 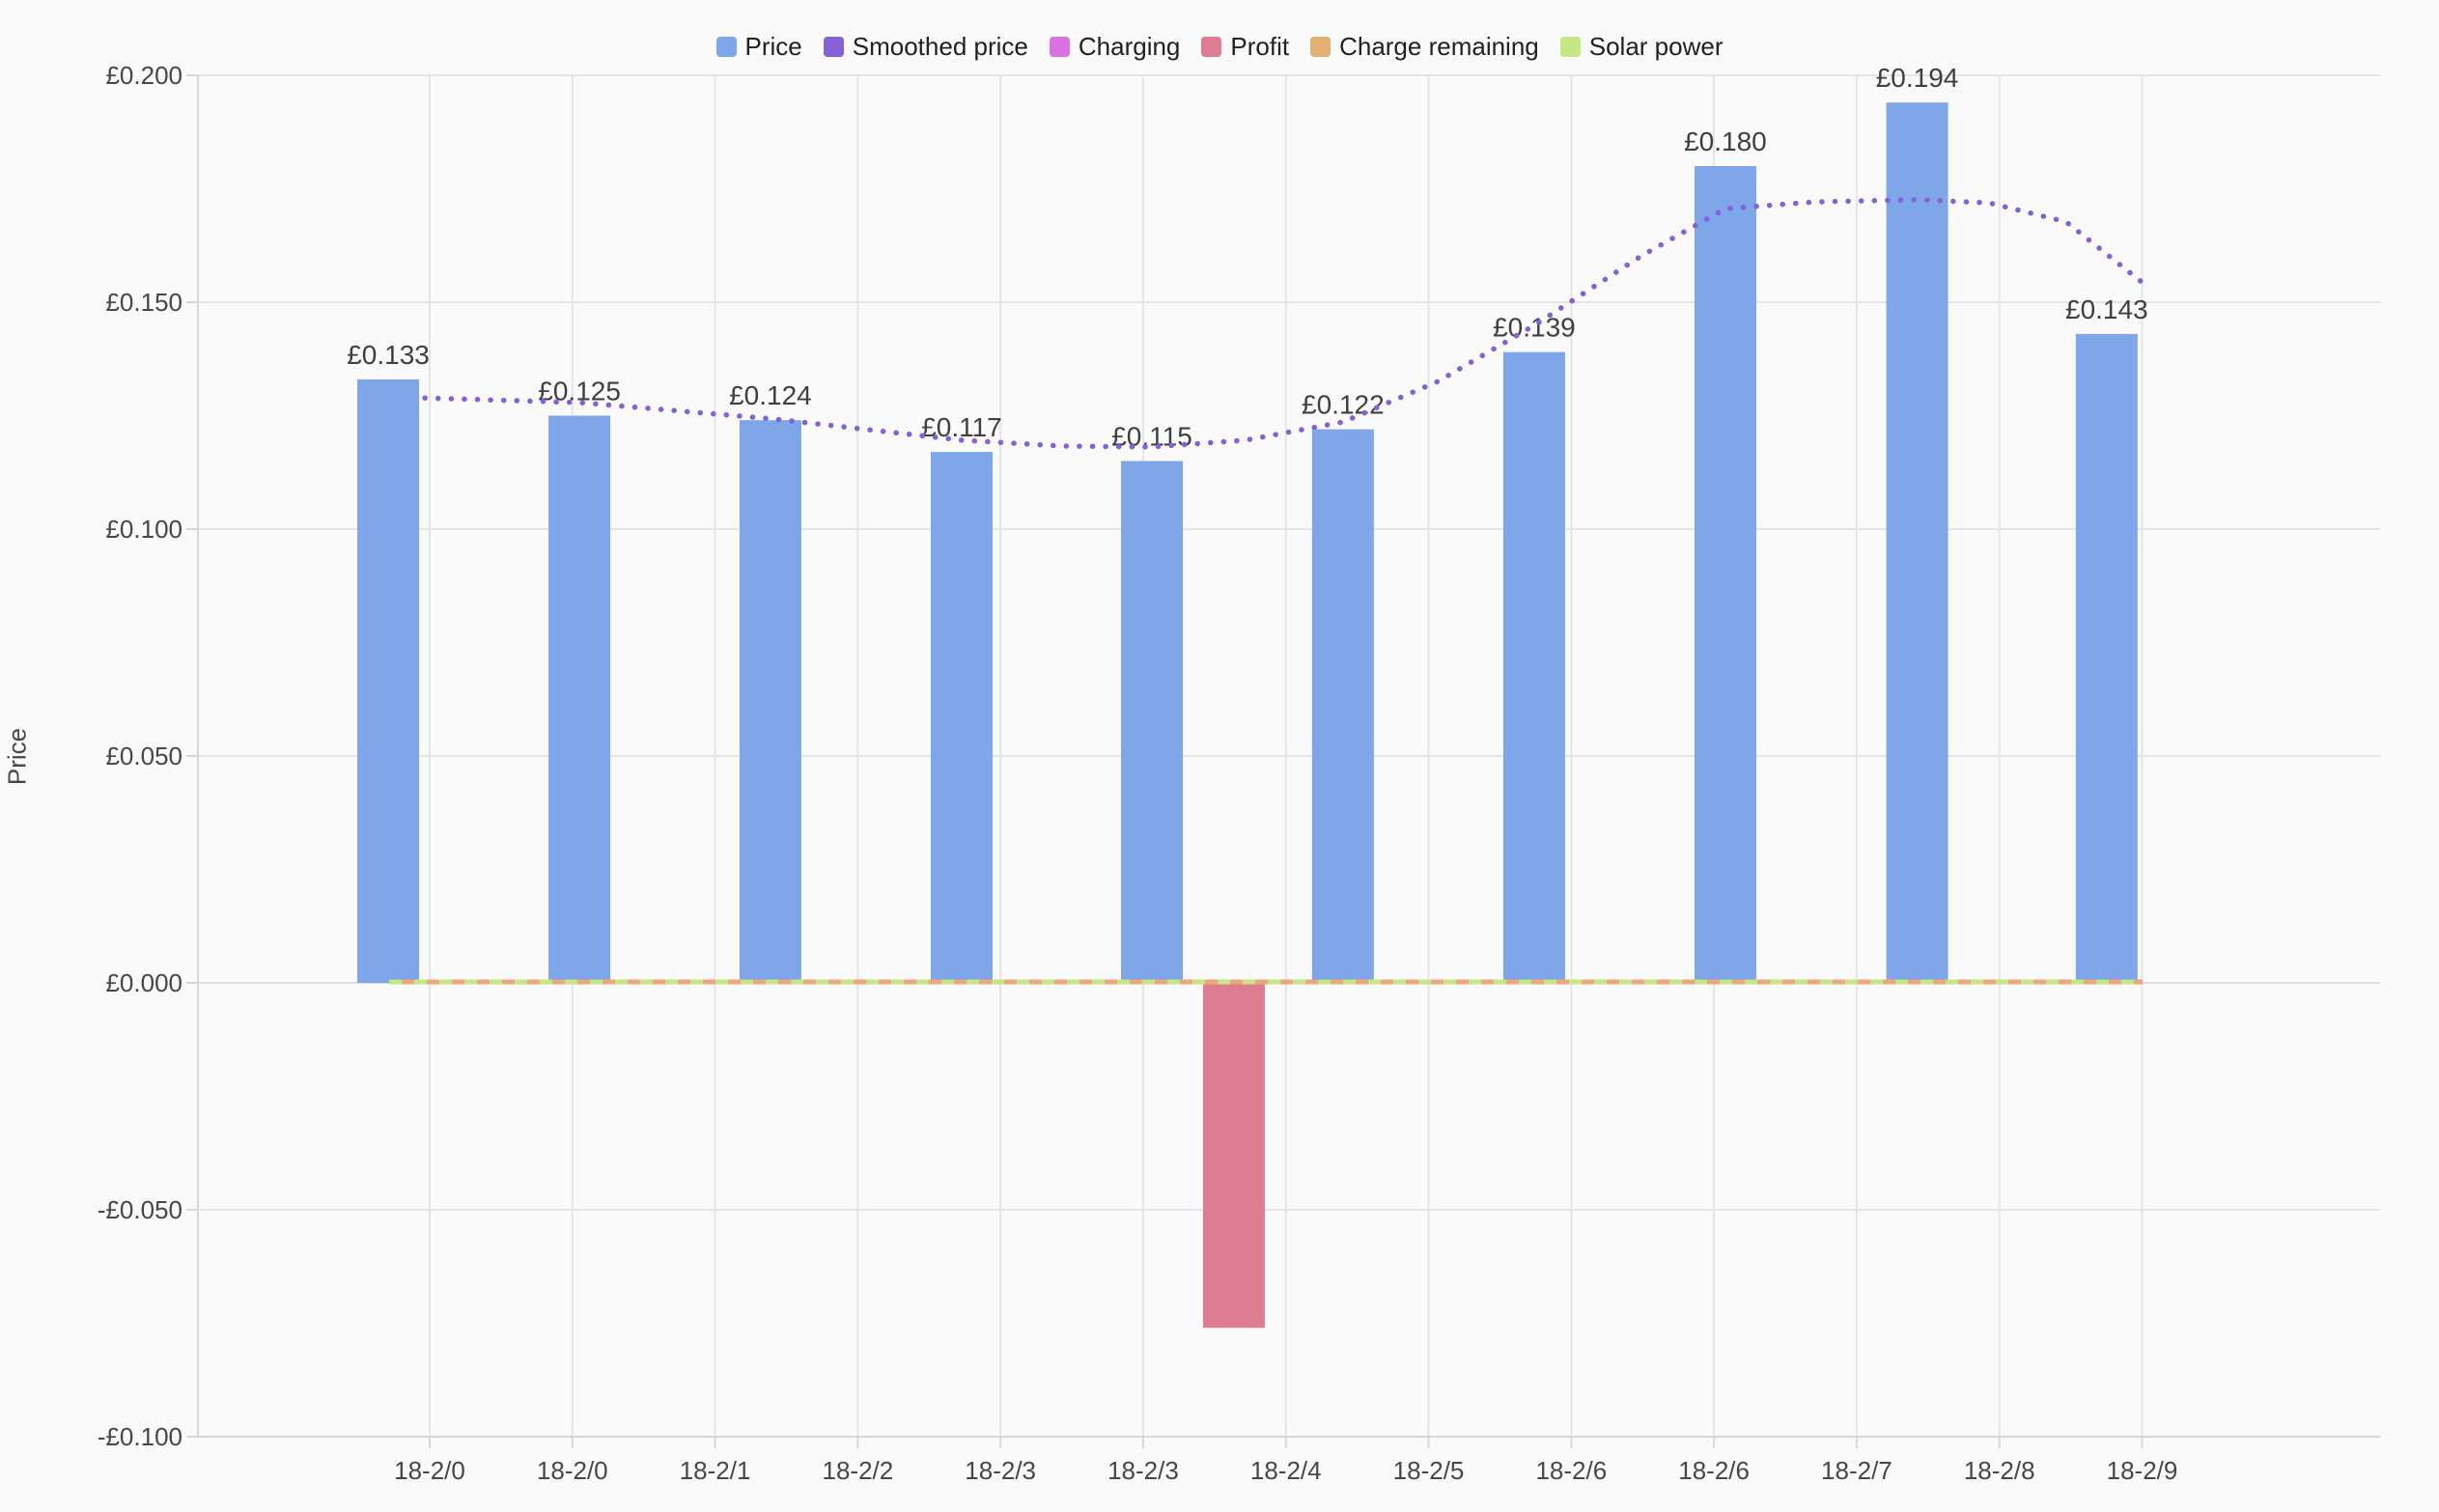 I want to click on legend-swatch-smoothed-price, so click(x=833, y=47).